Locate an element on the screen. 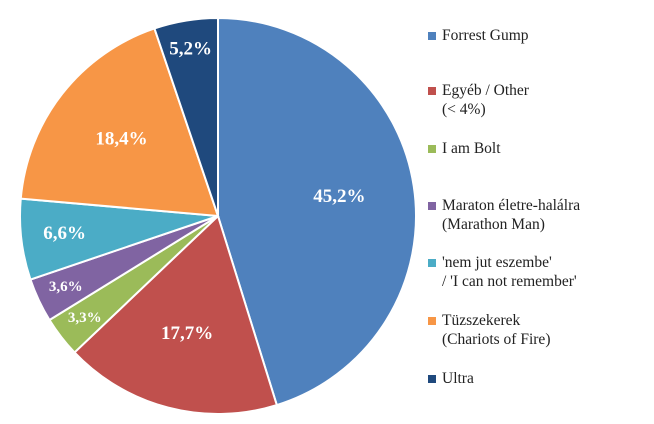 The height and width of the screenshot is (424, 654). legend-item: 'nem jut eszembe' / 'I can not remember' is located at coordinates (502, 272).